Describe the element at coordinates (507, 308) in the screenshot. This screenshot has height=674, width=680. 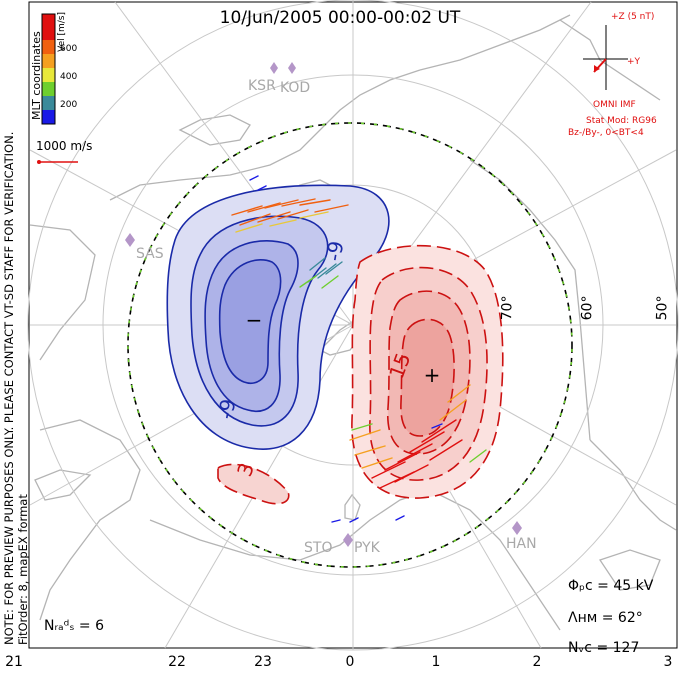
I see `latitude-label-70: 70°` at that location.